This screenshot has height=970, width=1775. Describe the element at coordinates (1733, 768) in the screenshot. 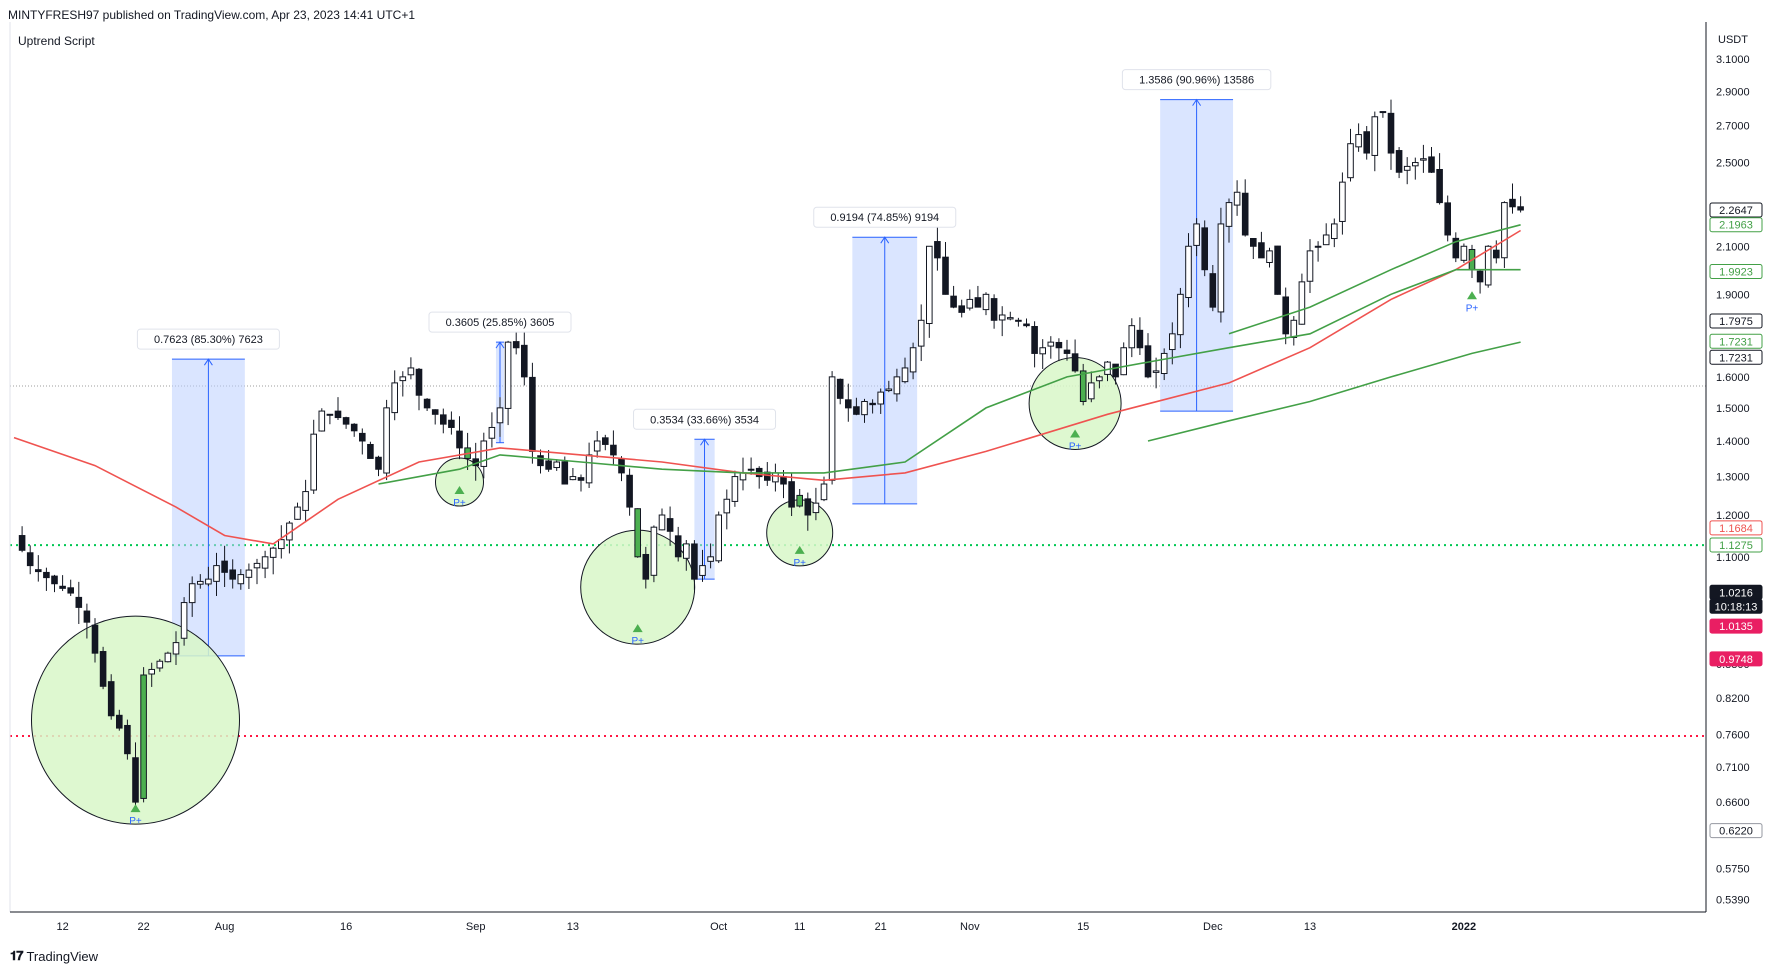

I see `y-tick-label: 0.7100` at that location.